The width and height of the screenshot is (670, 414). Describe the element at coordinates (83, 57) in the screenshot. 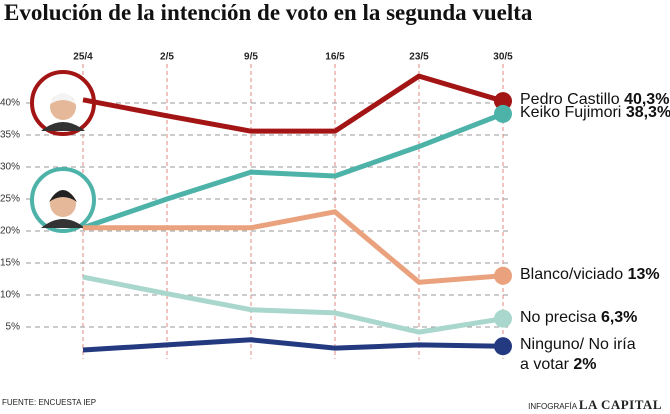

I see `x-tick-label: 25/4` at that location.